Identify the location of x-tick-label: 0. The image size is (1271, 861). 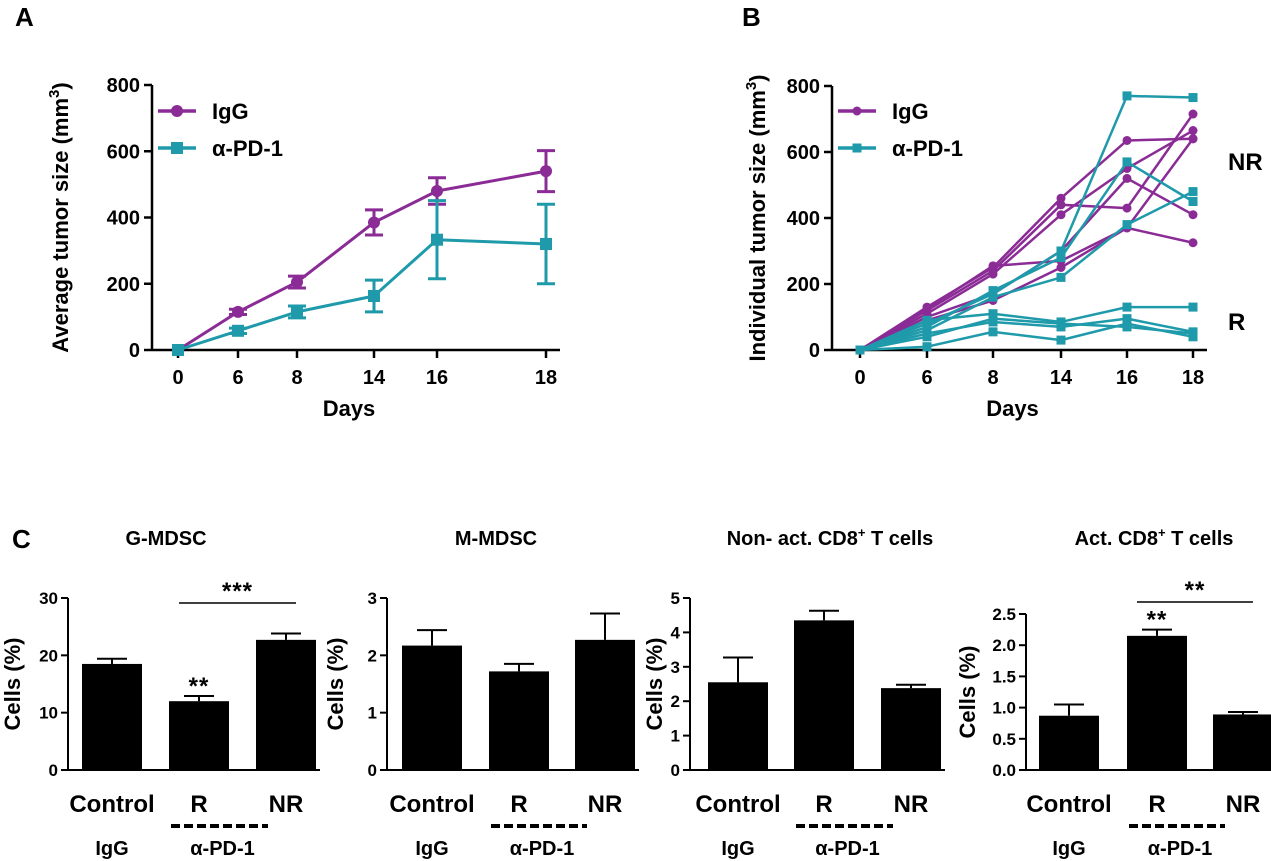
(177, 378).